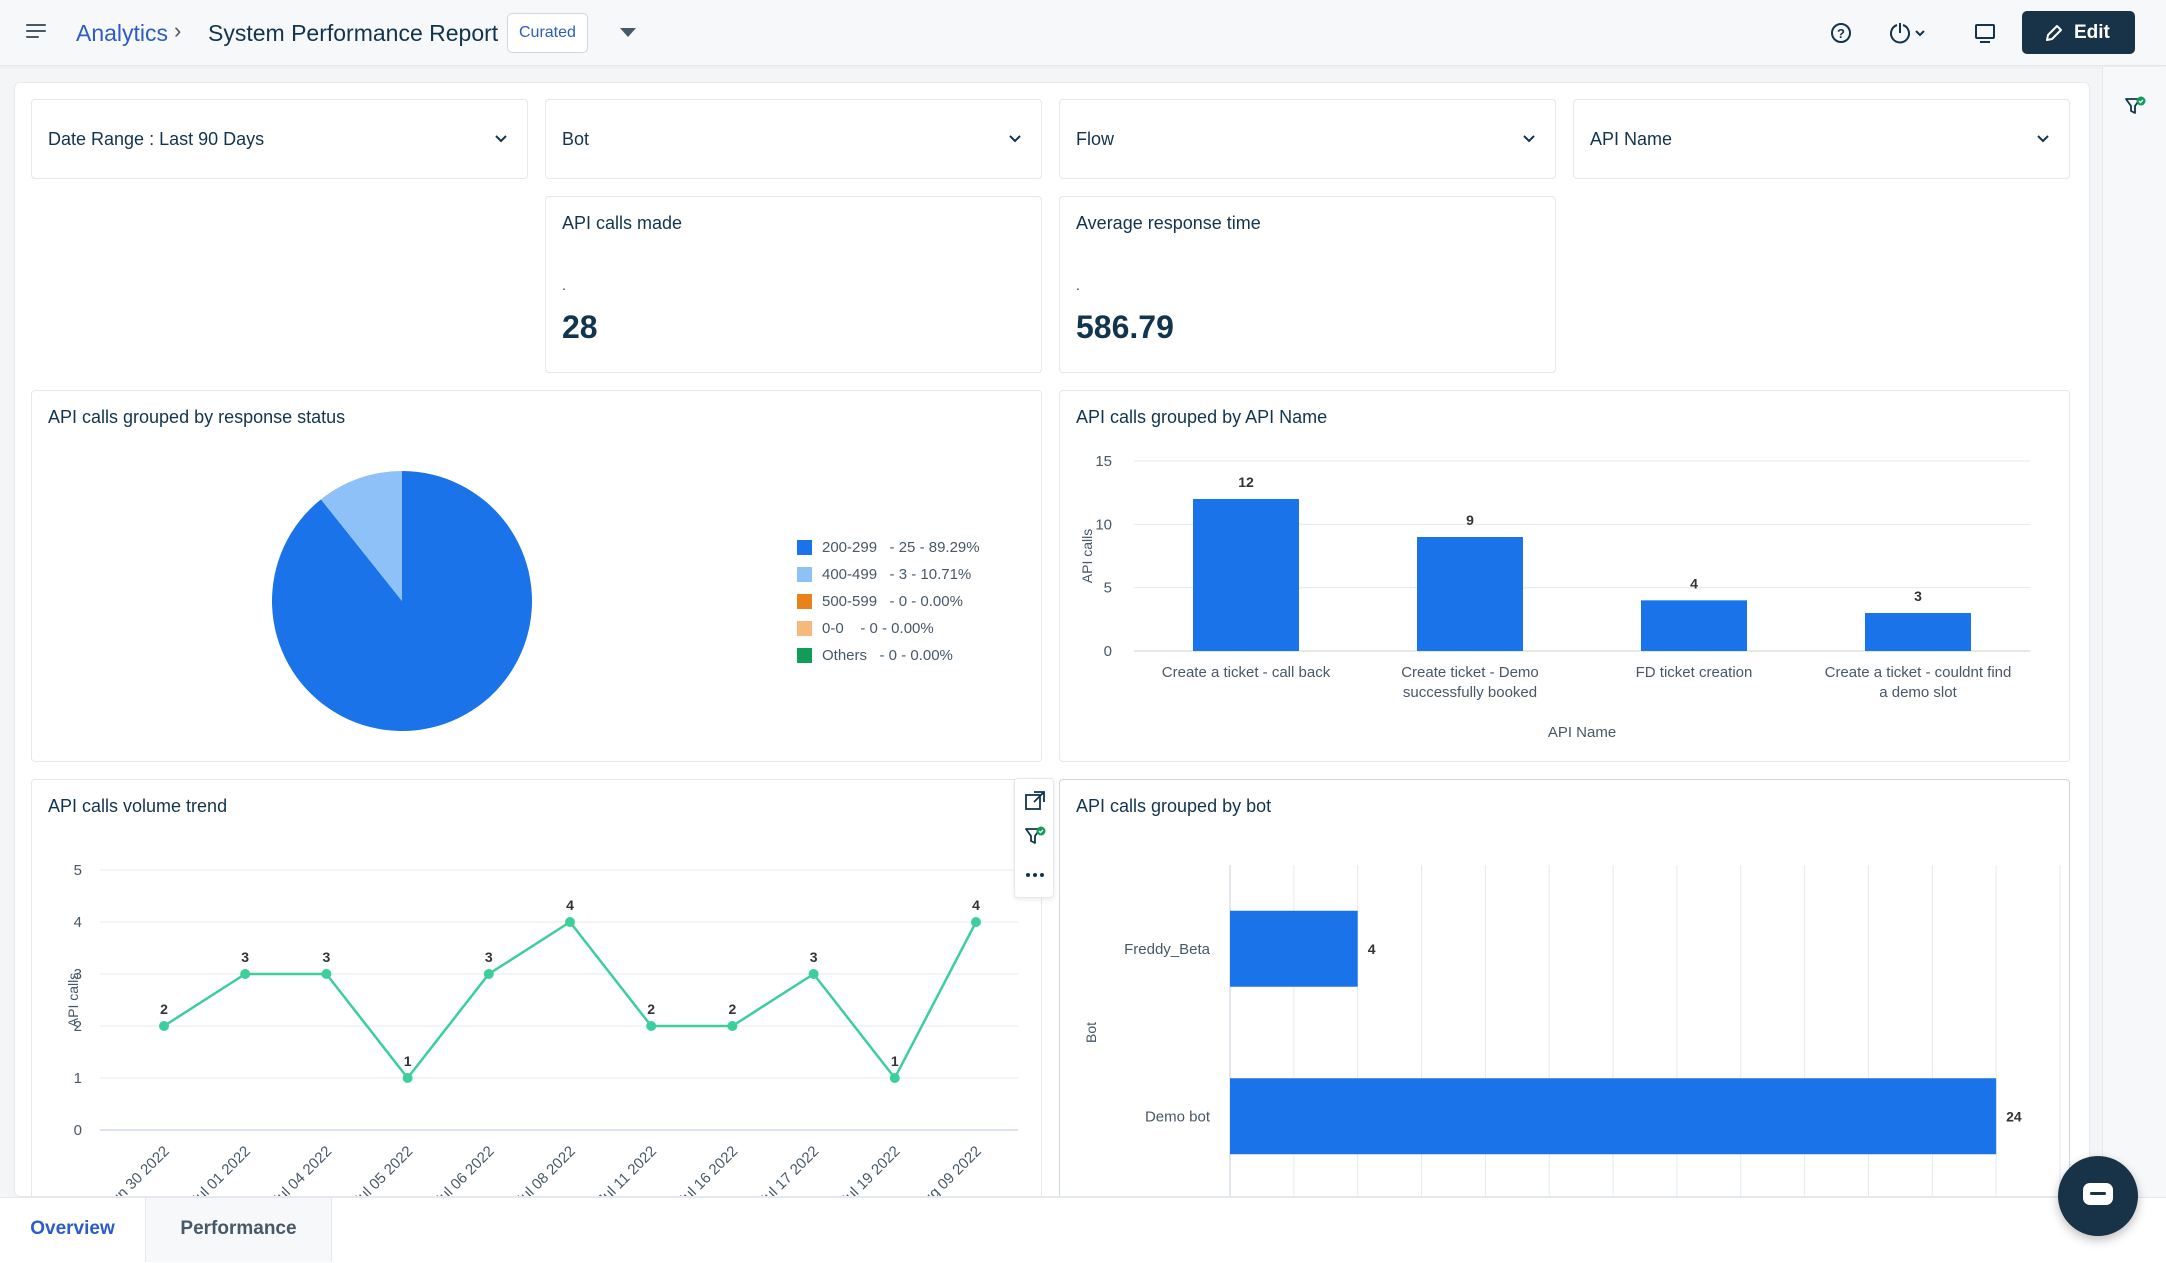 The image size is (2166, 1263). I want to click on x-tick-label: Create a ticket - call back, so click(1246, 672).